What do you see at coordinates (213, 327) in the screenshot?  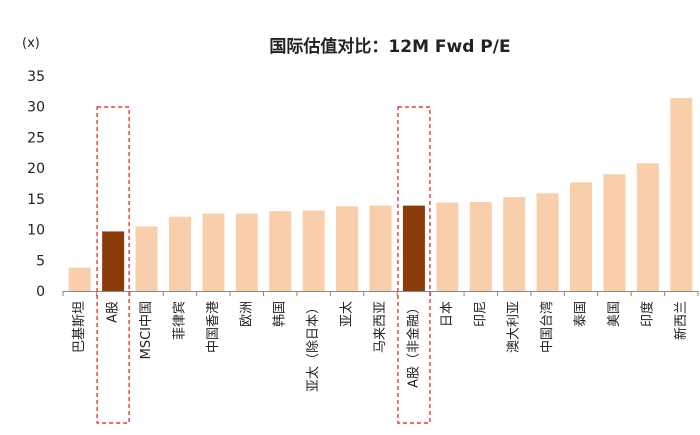 I see `x-tick-label: 中国香港` at bounding box center [213, 327].